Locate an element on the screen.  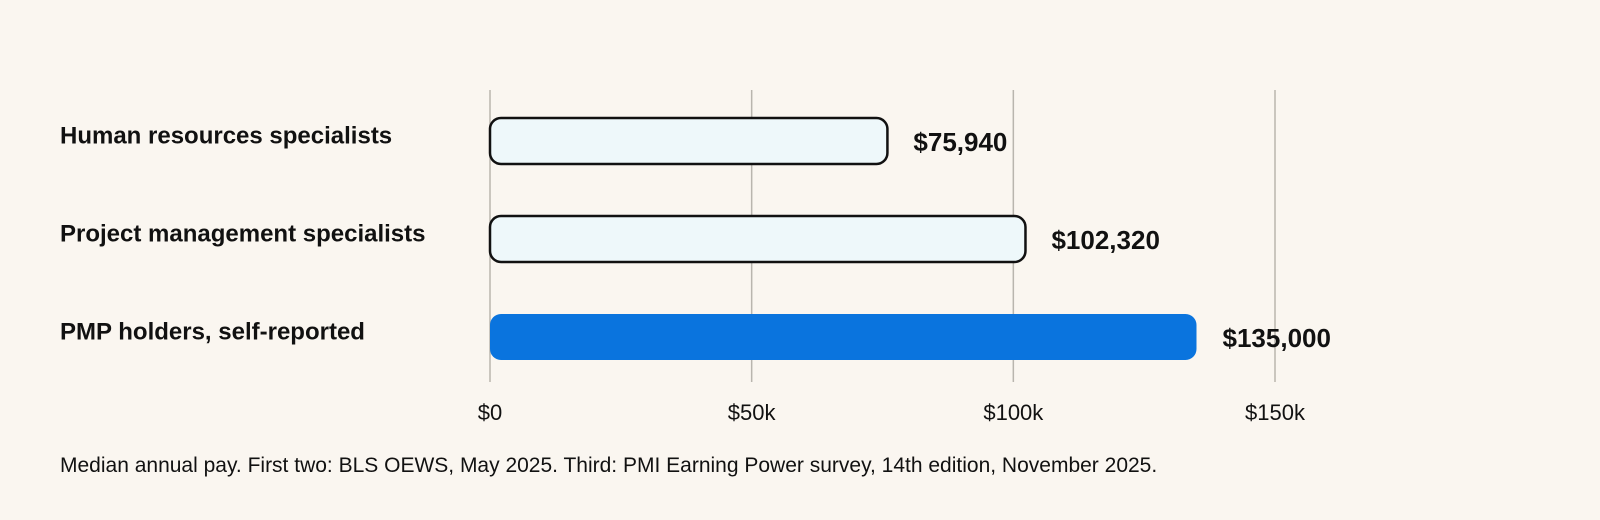
value-label: $135,000 is located at coordinates (1277, 338).